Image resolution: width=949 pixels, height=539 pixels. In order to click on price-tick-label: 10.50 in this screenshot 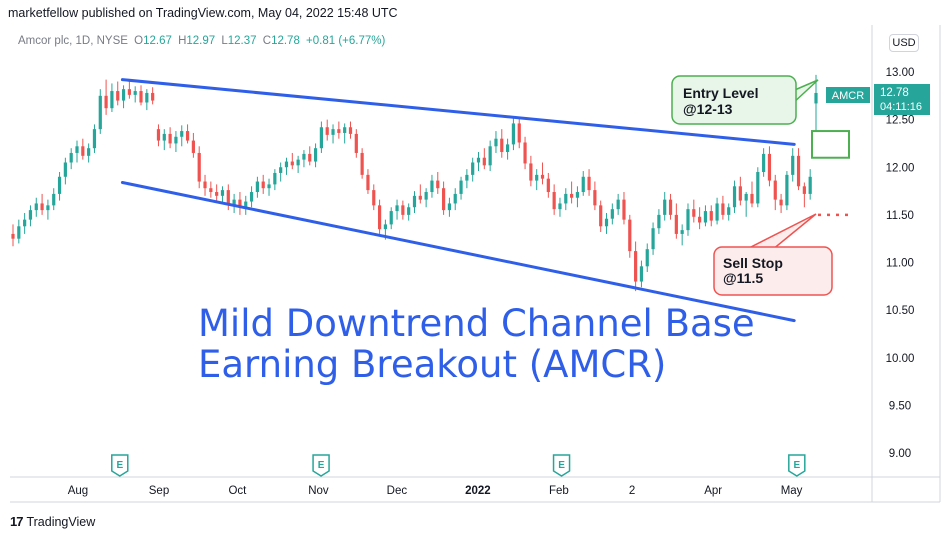, I will do `click(900, 311)`.